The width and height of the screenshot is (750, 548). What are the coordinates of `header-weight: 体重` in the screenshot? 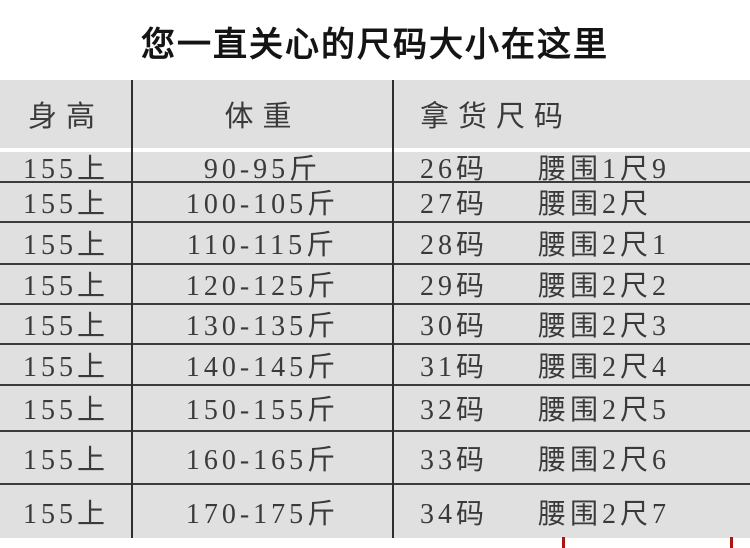 It's located at (262, 117).